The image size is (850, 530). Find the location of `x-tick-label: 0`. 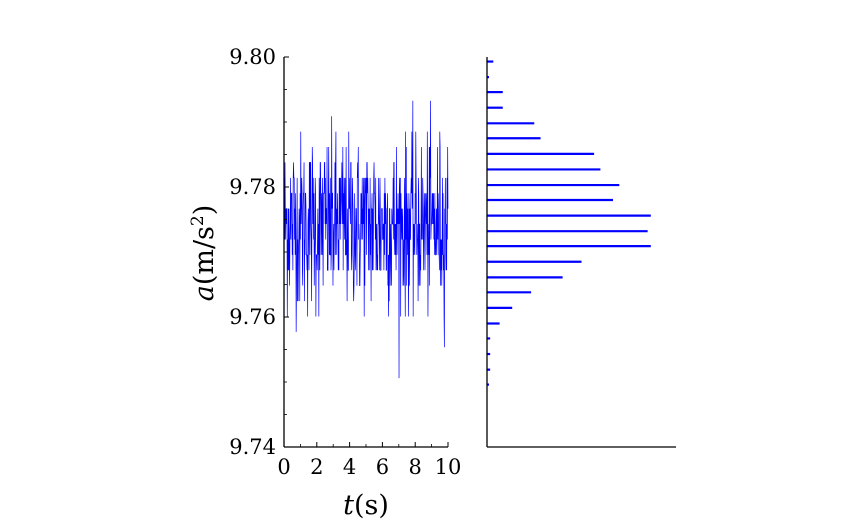

x-tick-label: 0 is located at coordinates (283, 467).